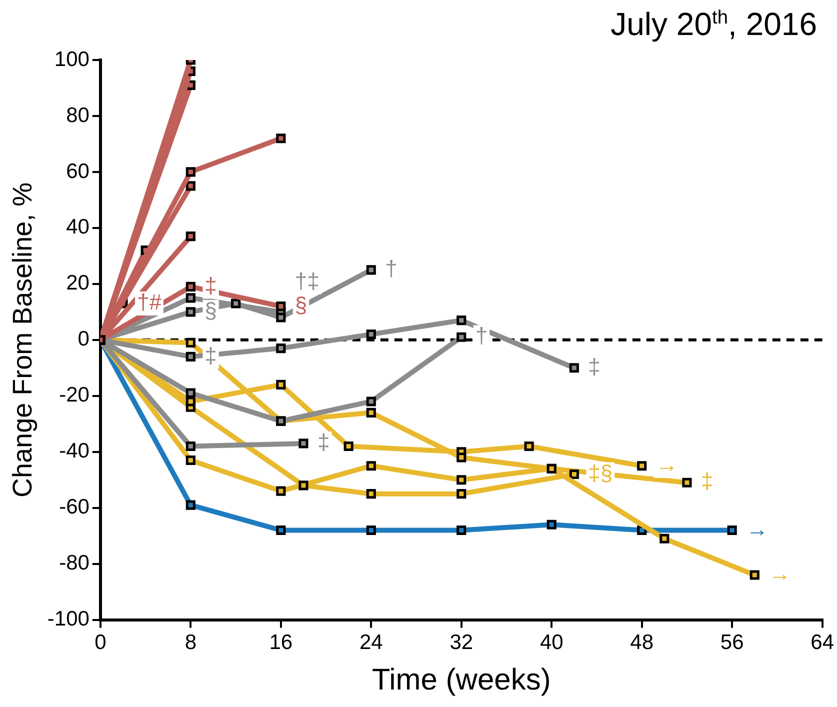  Describe the element at coordinates (307, 281) in the screenshot. I see `annotation: †‡` at that location.